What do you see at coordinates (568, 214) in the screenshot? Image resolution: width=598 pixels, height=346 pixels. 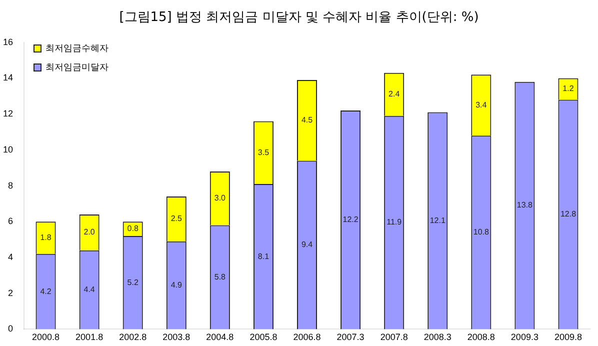 I see `data-label: 12.8` at bounding box center [568, 214].